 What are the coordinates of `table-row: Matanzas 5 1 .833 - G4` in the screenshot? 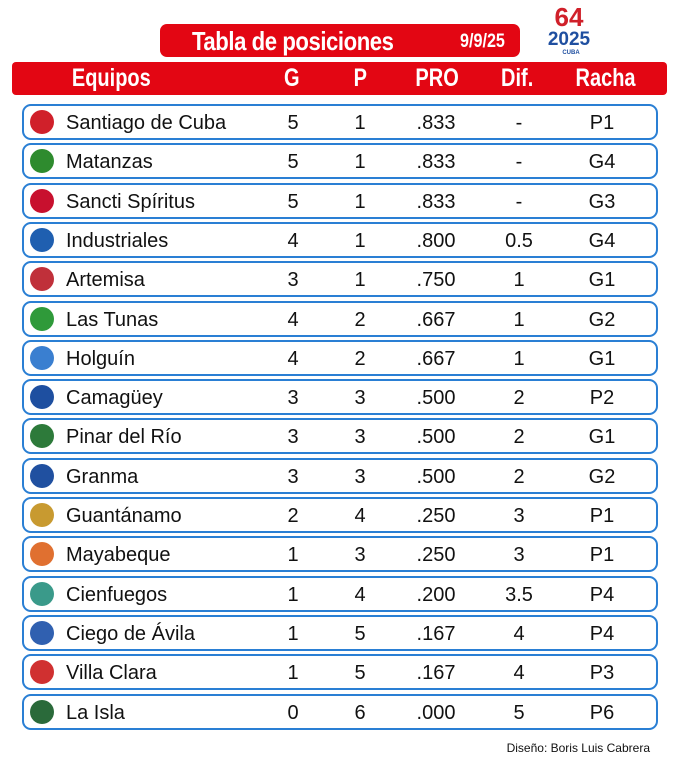 It's located at (340, 161).